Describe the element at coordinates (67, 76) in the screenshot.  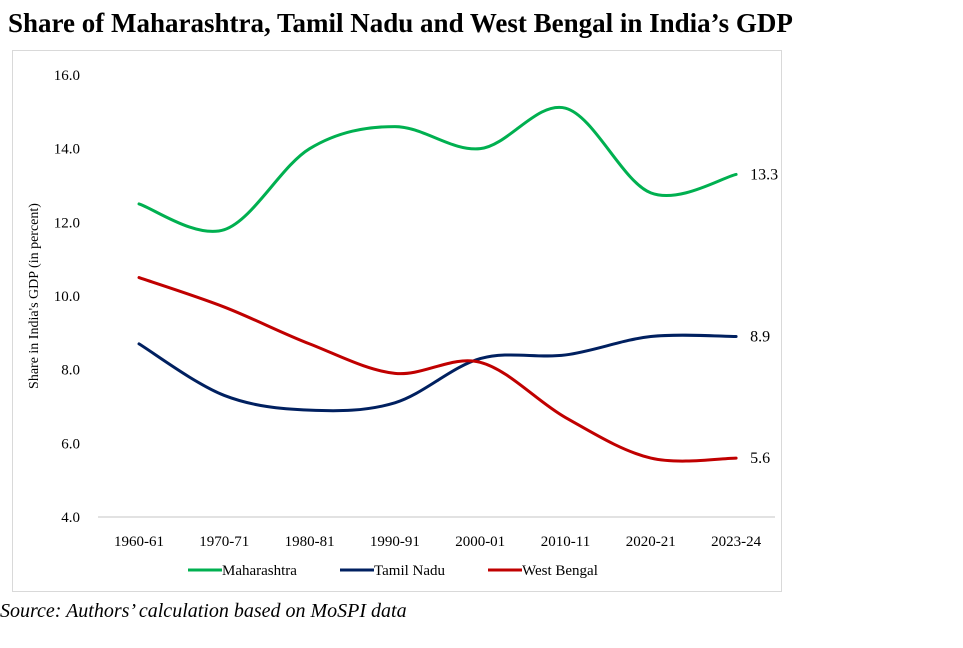
I see `y-tick-label: 16.0` at that location.